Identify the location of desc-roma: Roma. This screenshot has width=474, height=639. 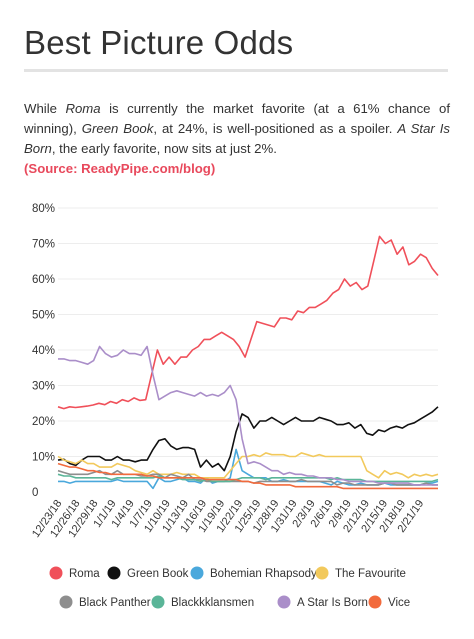
(83, 108).